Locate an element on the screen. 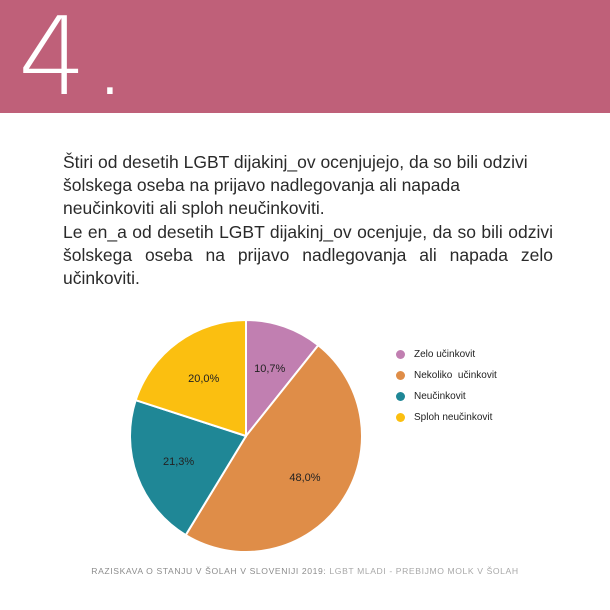 This screenshot has height=610, width=610. section-number: 4. is located at coordinates (76, 60).